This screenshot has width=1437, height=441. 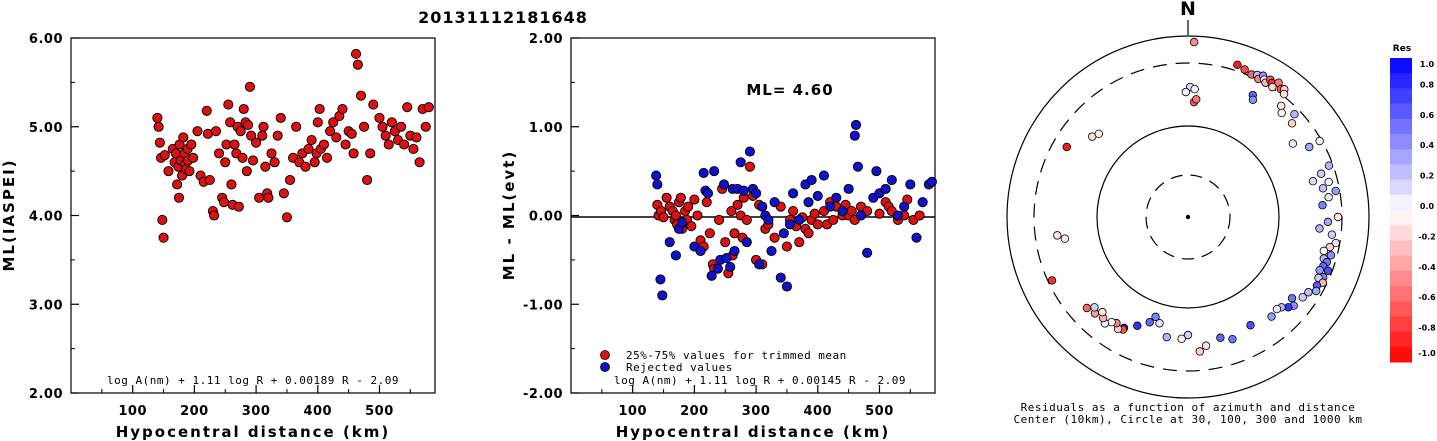 What do you see at coordinates (194, 411) in the screenshot?
I see `x-tick-label: 200` at bounding box center [194, 411].